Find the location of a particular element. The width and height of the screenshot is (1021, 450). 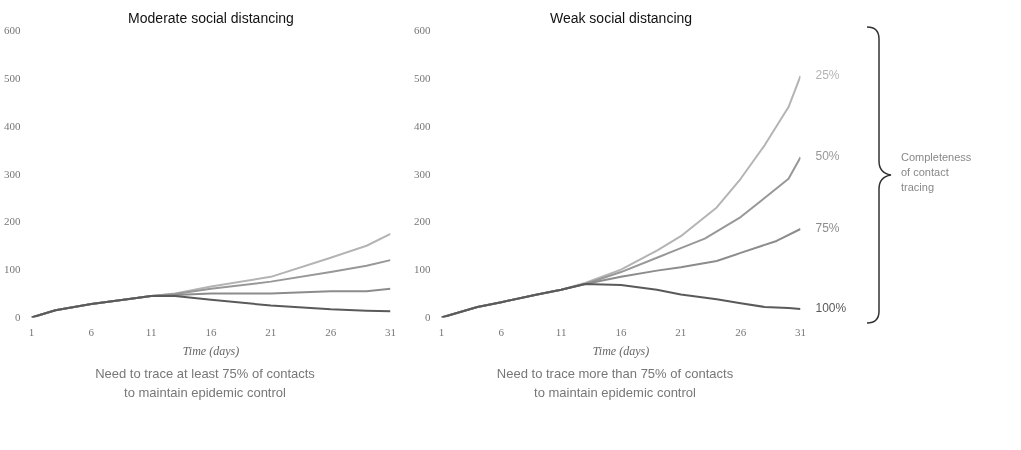

text: Need to trace more than 75% of contacts to maintain epidemic control is located at coordinates (615, 383).